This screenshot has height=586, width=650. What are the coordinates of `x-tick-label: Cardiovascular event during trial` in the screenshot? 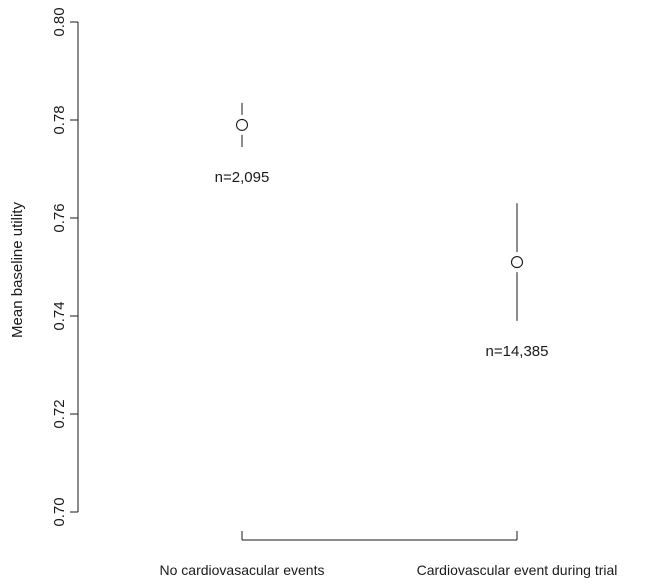 It's located at (517, 570).